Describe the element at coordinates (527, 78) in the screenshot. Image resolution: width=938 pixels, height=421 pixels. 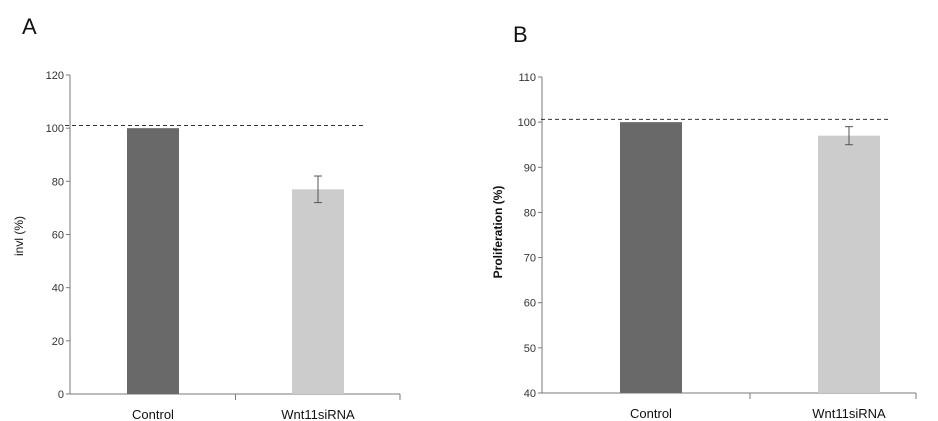
I see `y-tick-label: 110` at that location.